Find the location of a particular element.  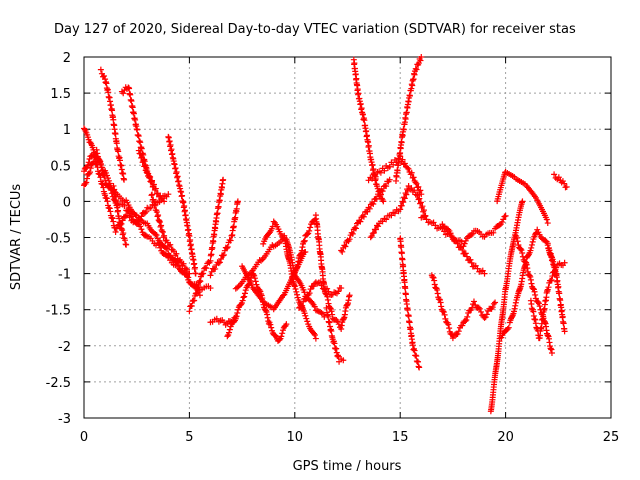

y-tick-label: 1.5 is located at coordinates (60, 94).